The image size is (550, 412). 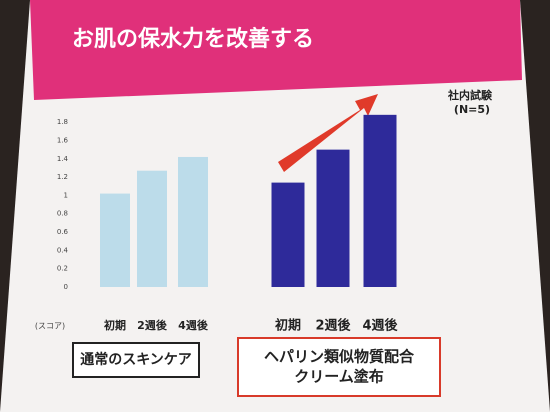 What do you see at coordinates (339, 357) in the screenshot?
I see `group-label: ヘパリン類似物質配合` at bounding box center [339, 357].